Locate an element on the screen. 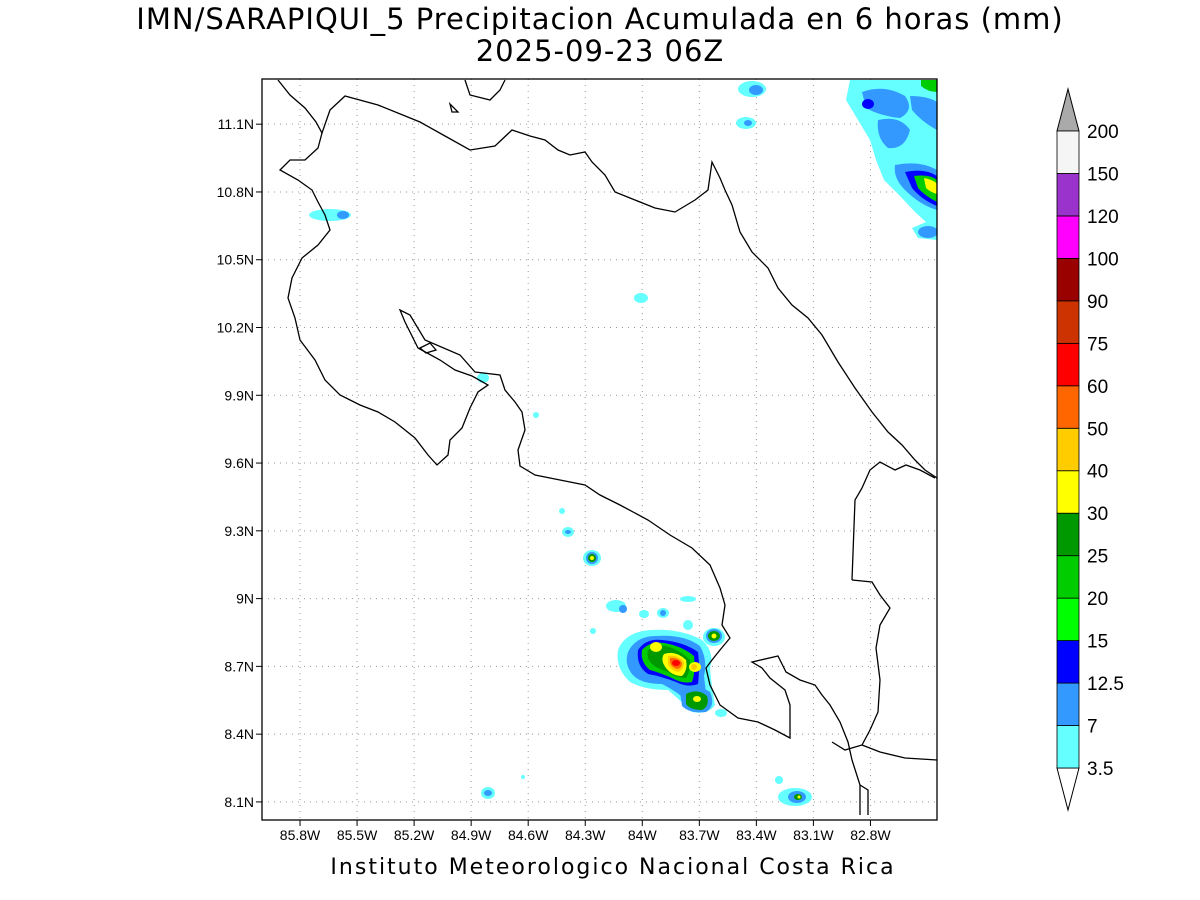 The image size is (1200, 900). y-tick-label: 8.7N is located at coordinates (239, 666).